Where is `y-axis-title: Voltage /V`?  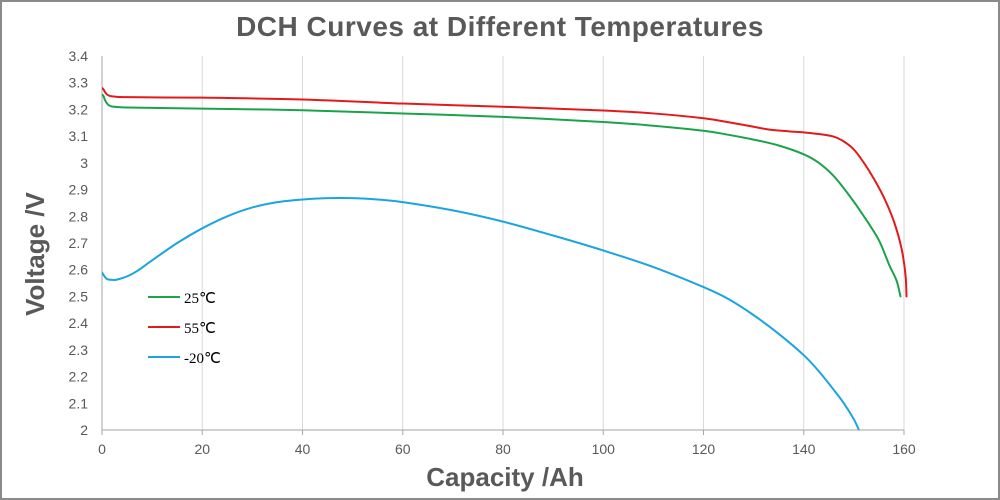
y-axis-title: Voltage /V is located at coordinates (35, 253).